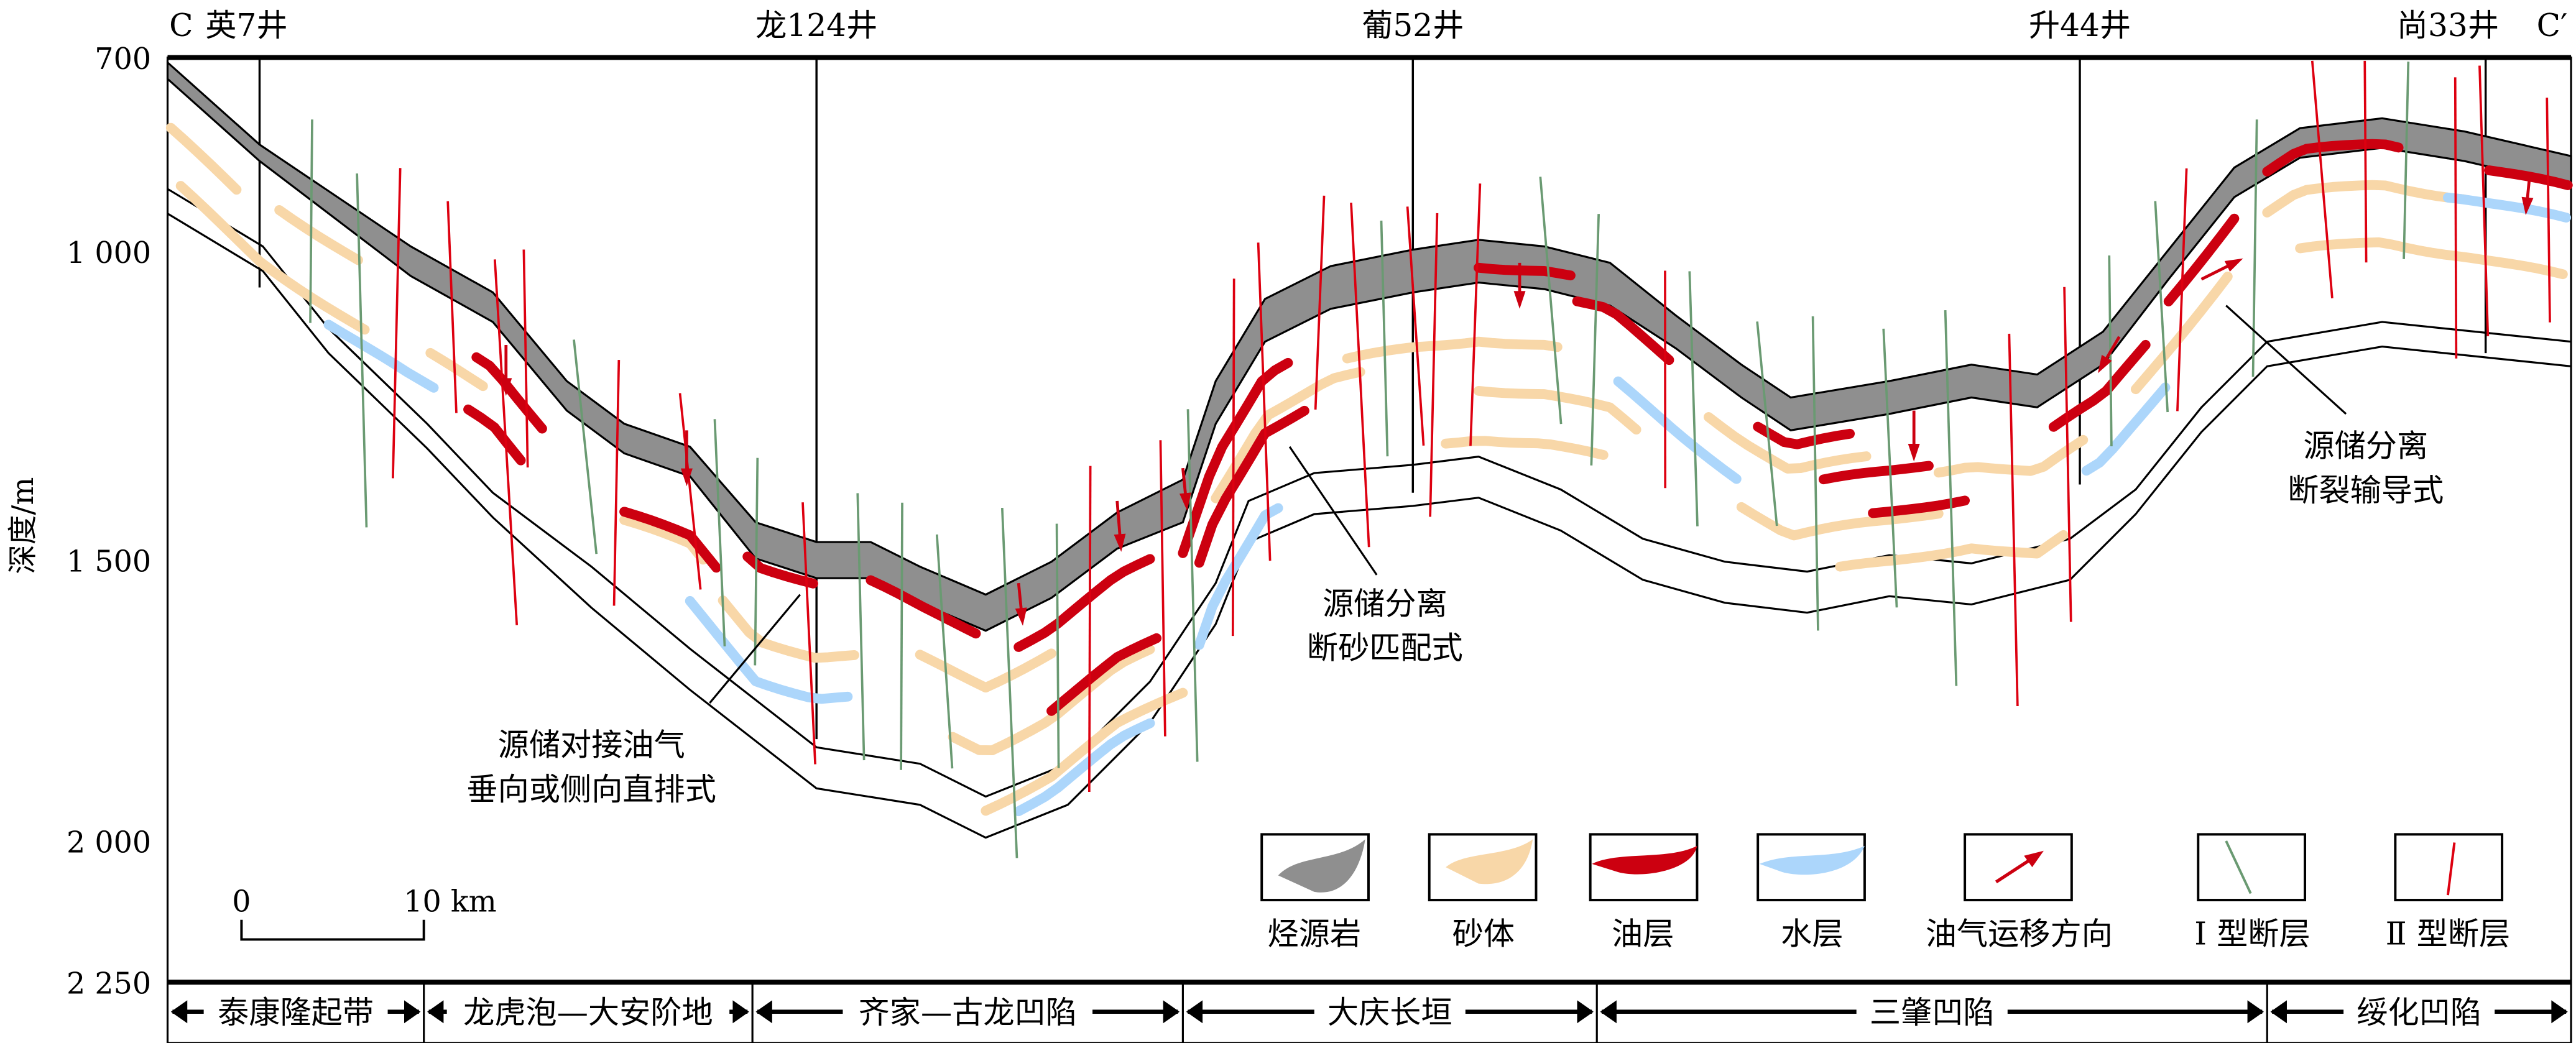 The height and width of the screenshot is (1043, 2576). I want to click on well-label-ying7: 英7井, so click(246, 26).